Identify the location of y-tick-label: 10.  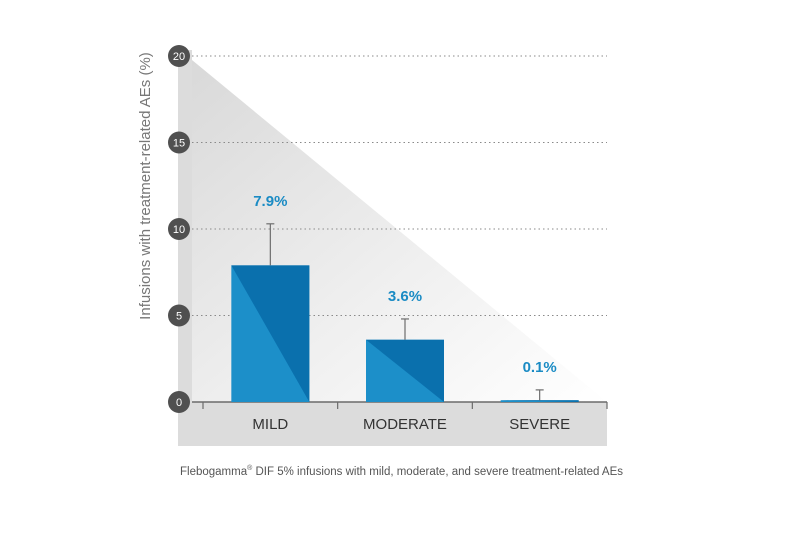
(179, 230).